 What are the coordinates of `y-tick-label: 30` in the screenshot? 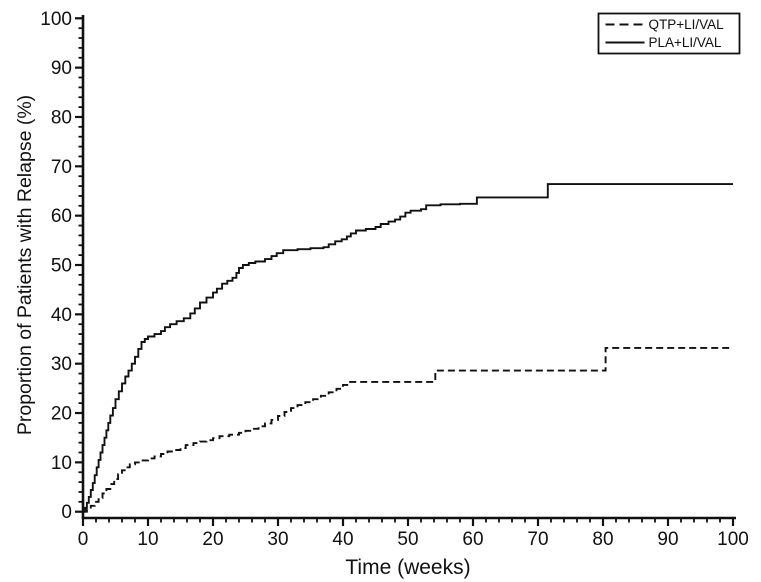 It's located at (61, 364).